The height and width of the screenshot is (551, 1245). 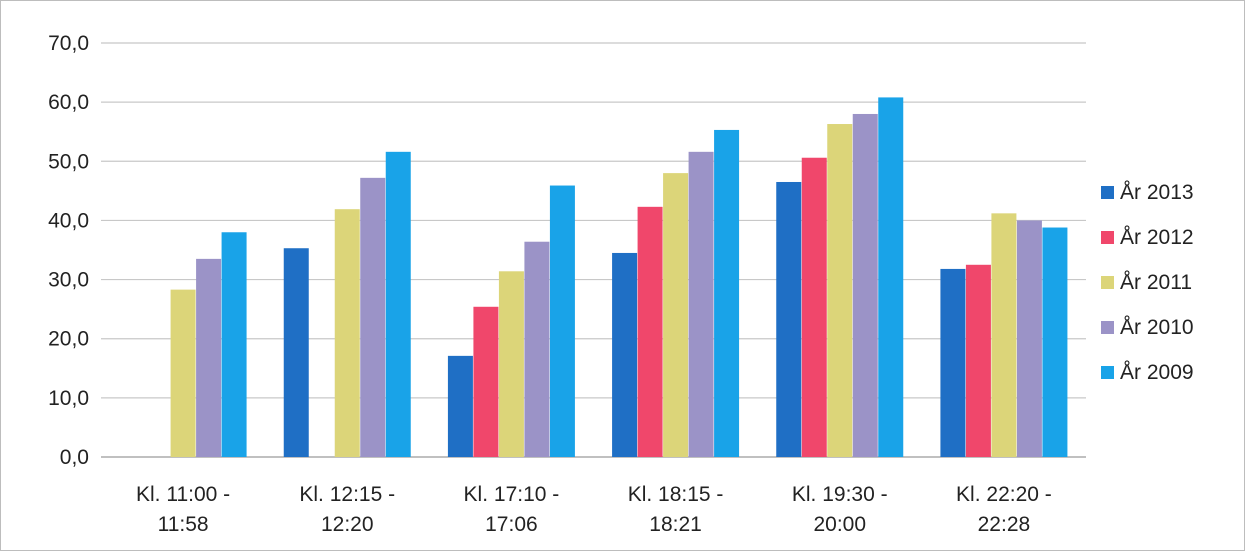 I want to click on x-tick-label: Kl. 17:10 -17:06, so click(x=512, y=509).